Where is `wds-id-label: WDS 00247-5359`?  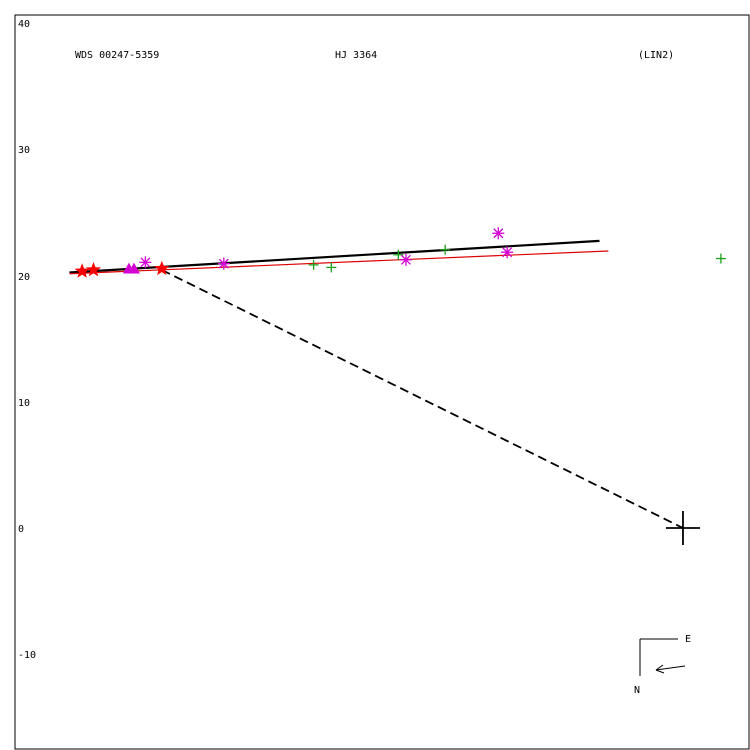 wds-id-label: WDS 00247-5359 is located at coordinates (117, 55).